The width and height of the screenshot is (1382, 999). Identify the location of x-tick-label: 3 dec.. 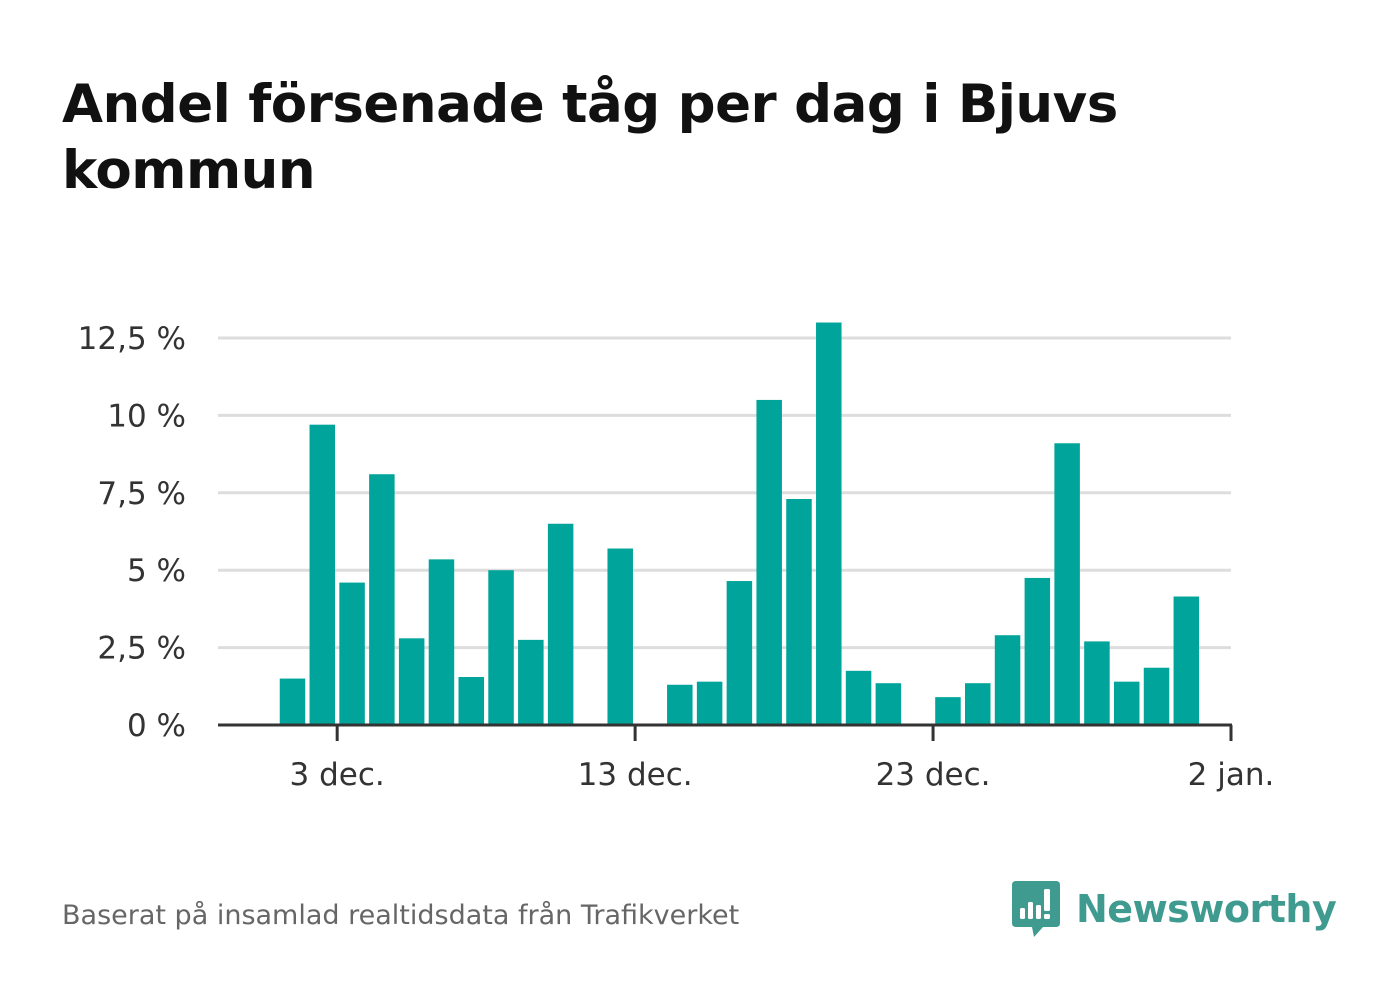
(337, 775).